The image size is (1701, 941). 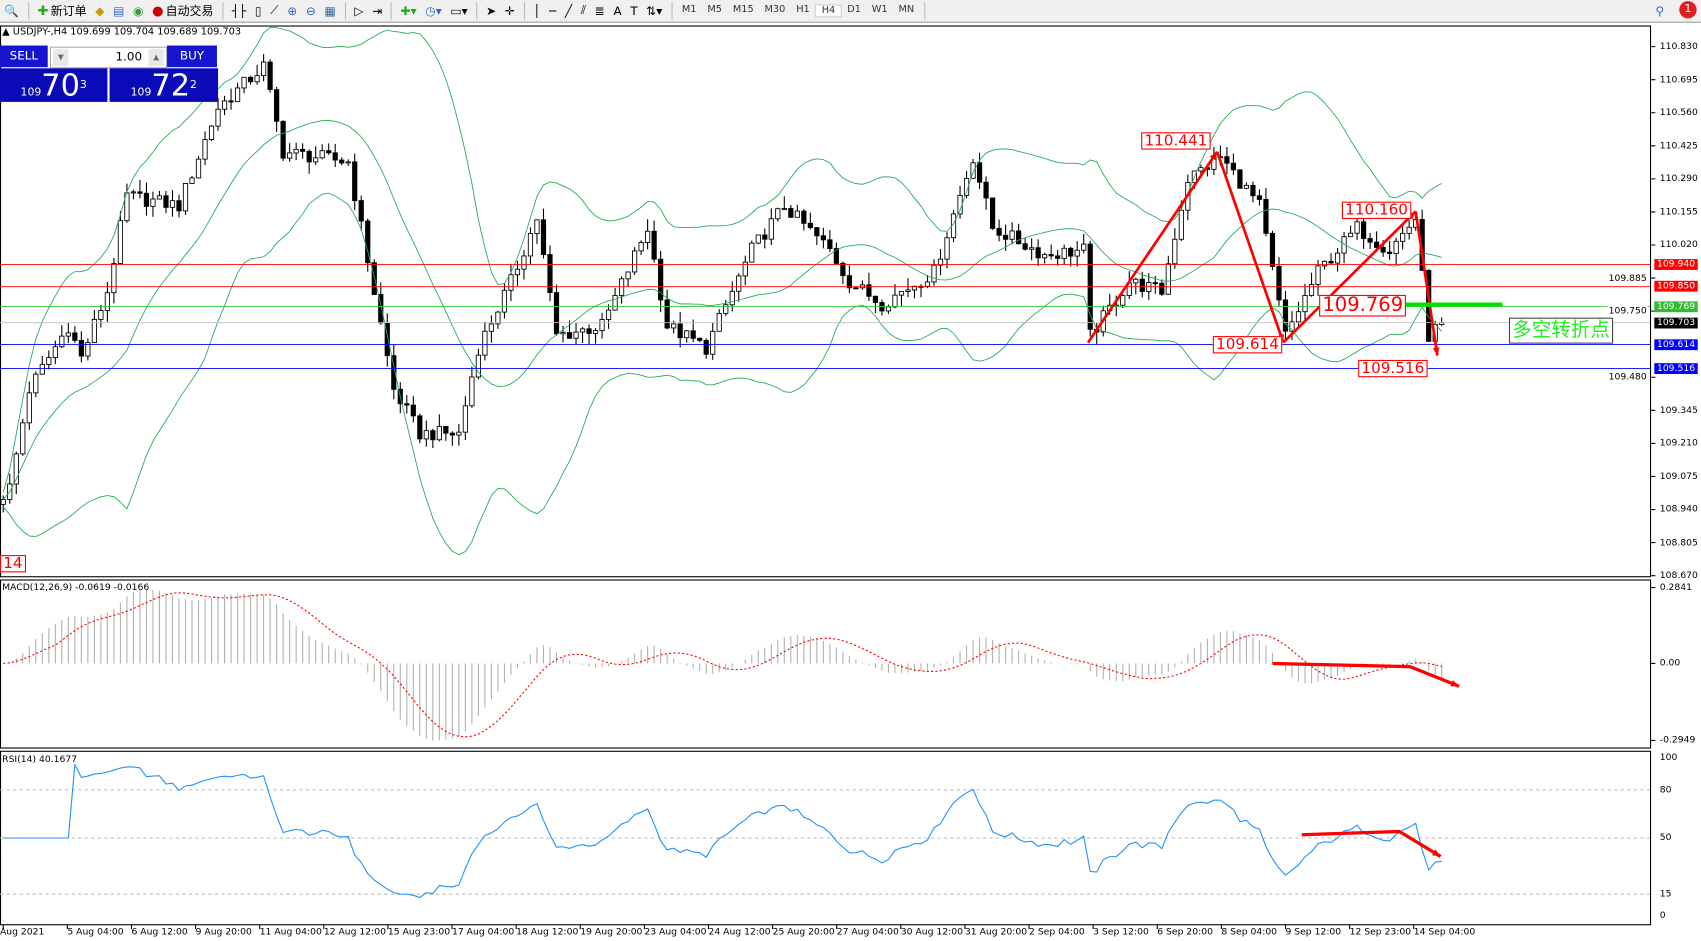 I want to click on channel-icon: ⫽, so click(x=583, y=10).